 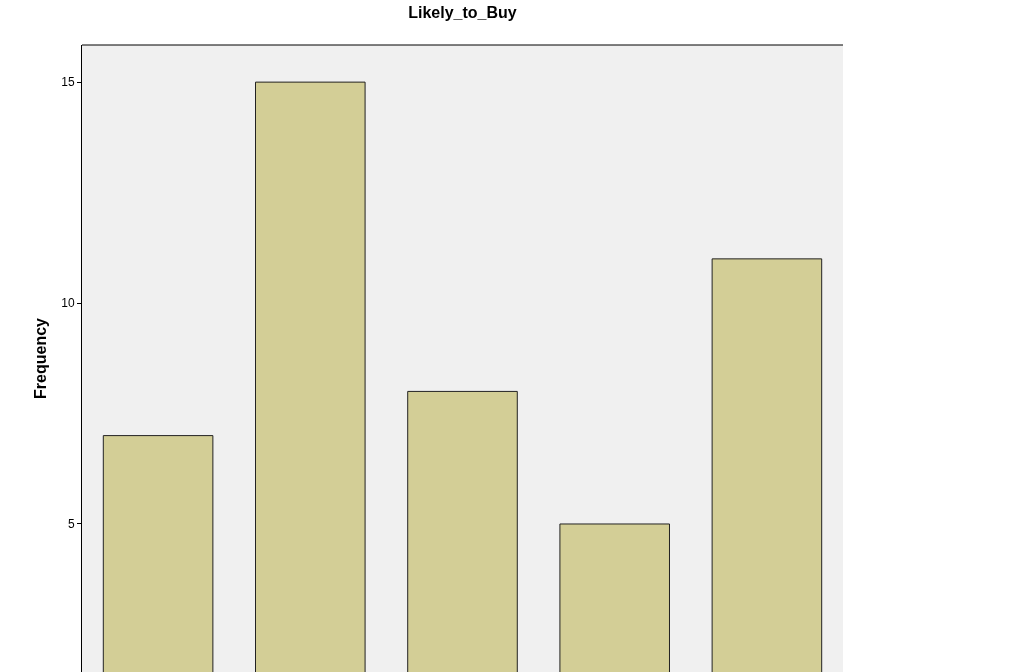 I want to click on y-tick-label: 10, so click(x=68, y=303).